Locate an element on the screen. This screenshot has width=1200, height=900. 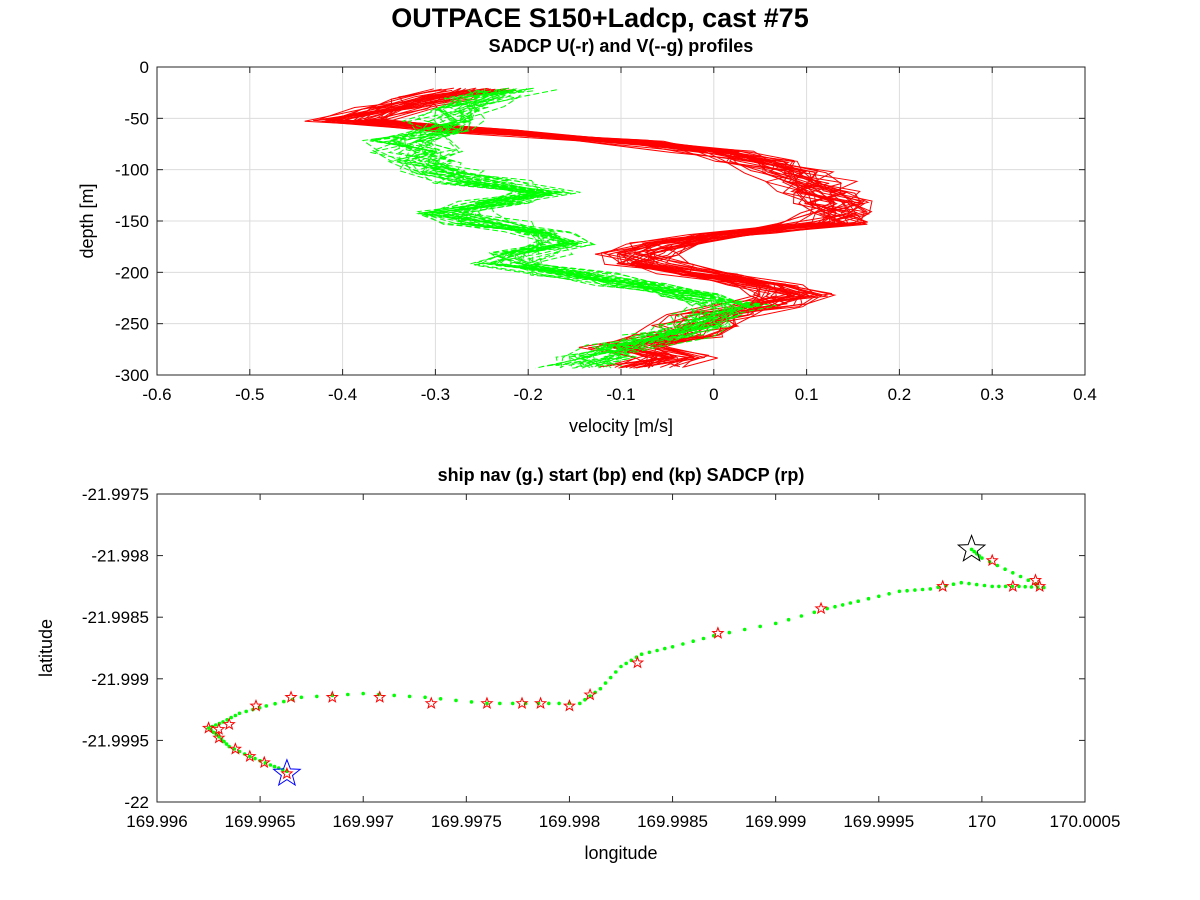
profile-y-tick-label: -100 is located at coordinates (132, 170).